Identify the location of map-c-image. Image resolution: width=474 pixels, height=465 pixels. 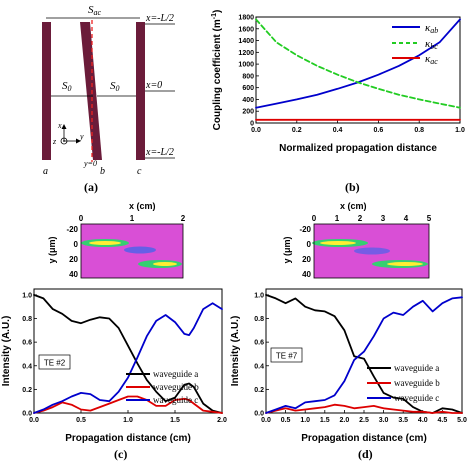
(132, 251).